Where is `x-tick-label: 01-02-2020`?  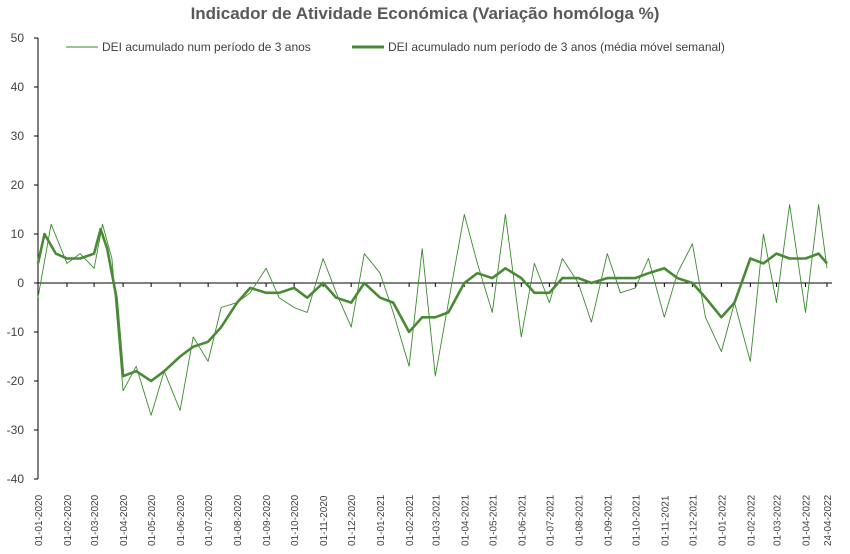 x-tick-label: 01-02-2020 is located at coordinates (68, 520).